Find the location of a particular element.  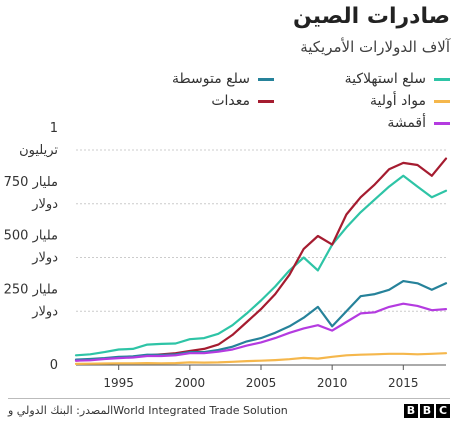

y-tick-label: تريليون is located at coordinates (38, 150).